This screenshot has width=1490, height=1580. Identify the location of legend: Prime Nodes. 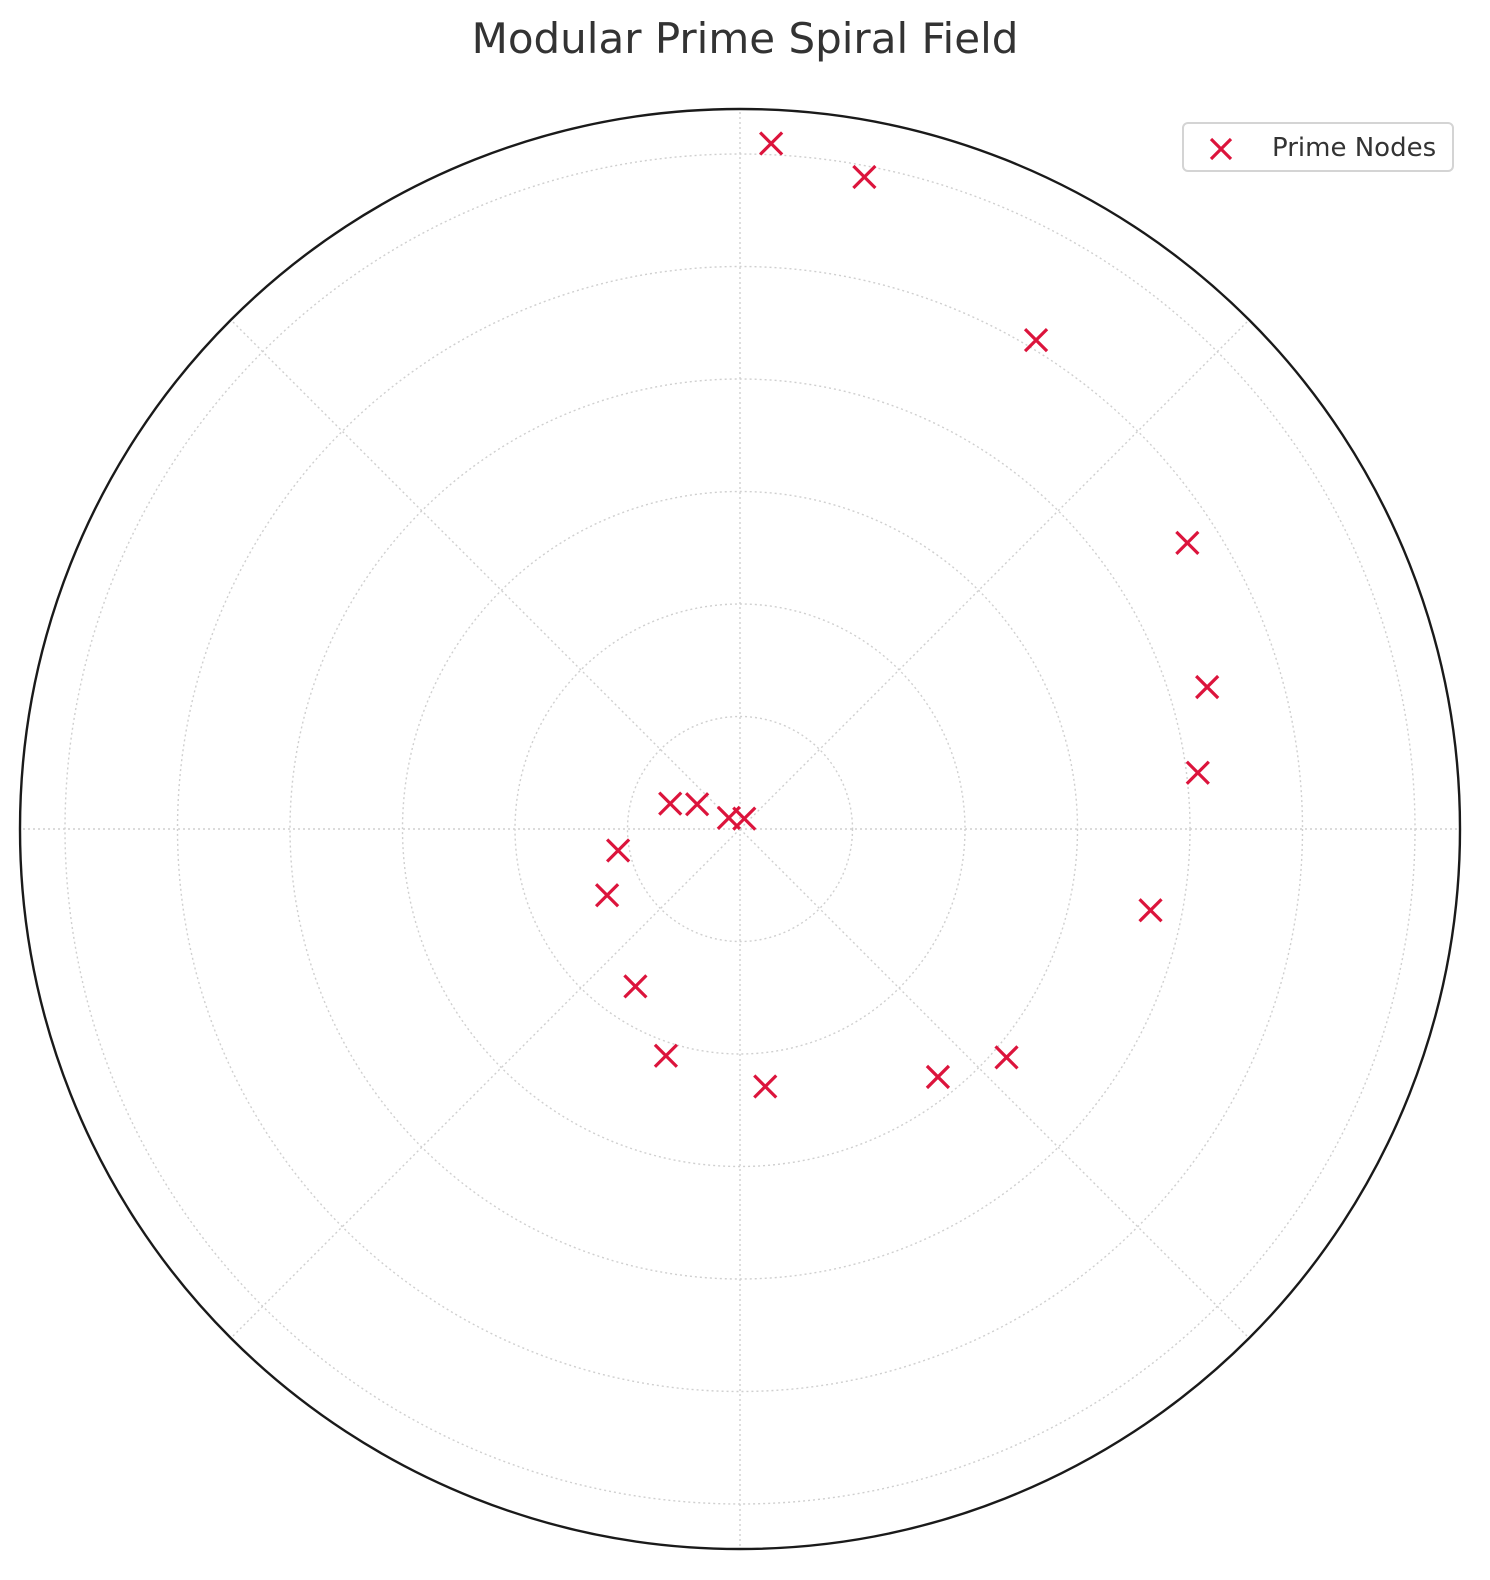
(1318, 147).